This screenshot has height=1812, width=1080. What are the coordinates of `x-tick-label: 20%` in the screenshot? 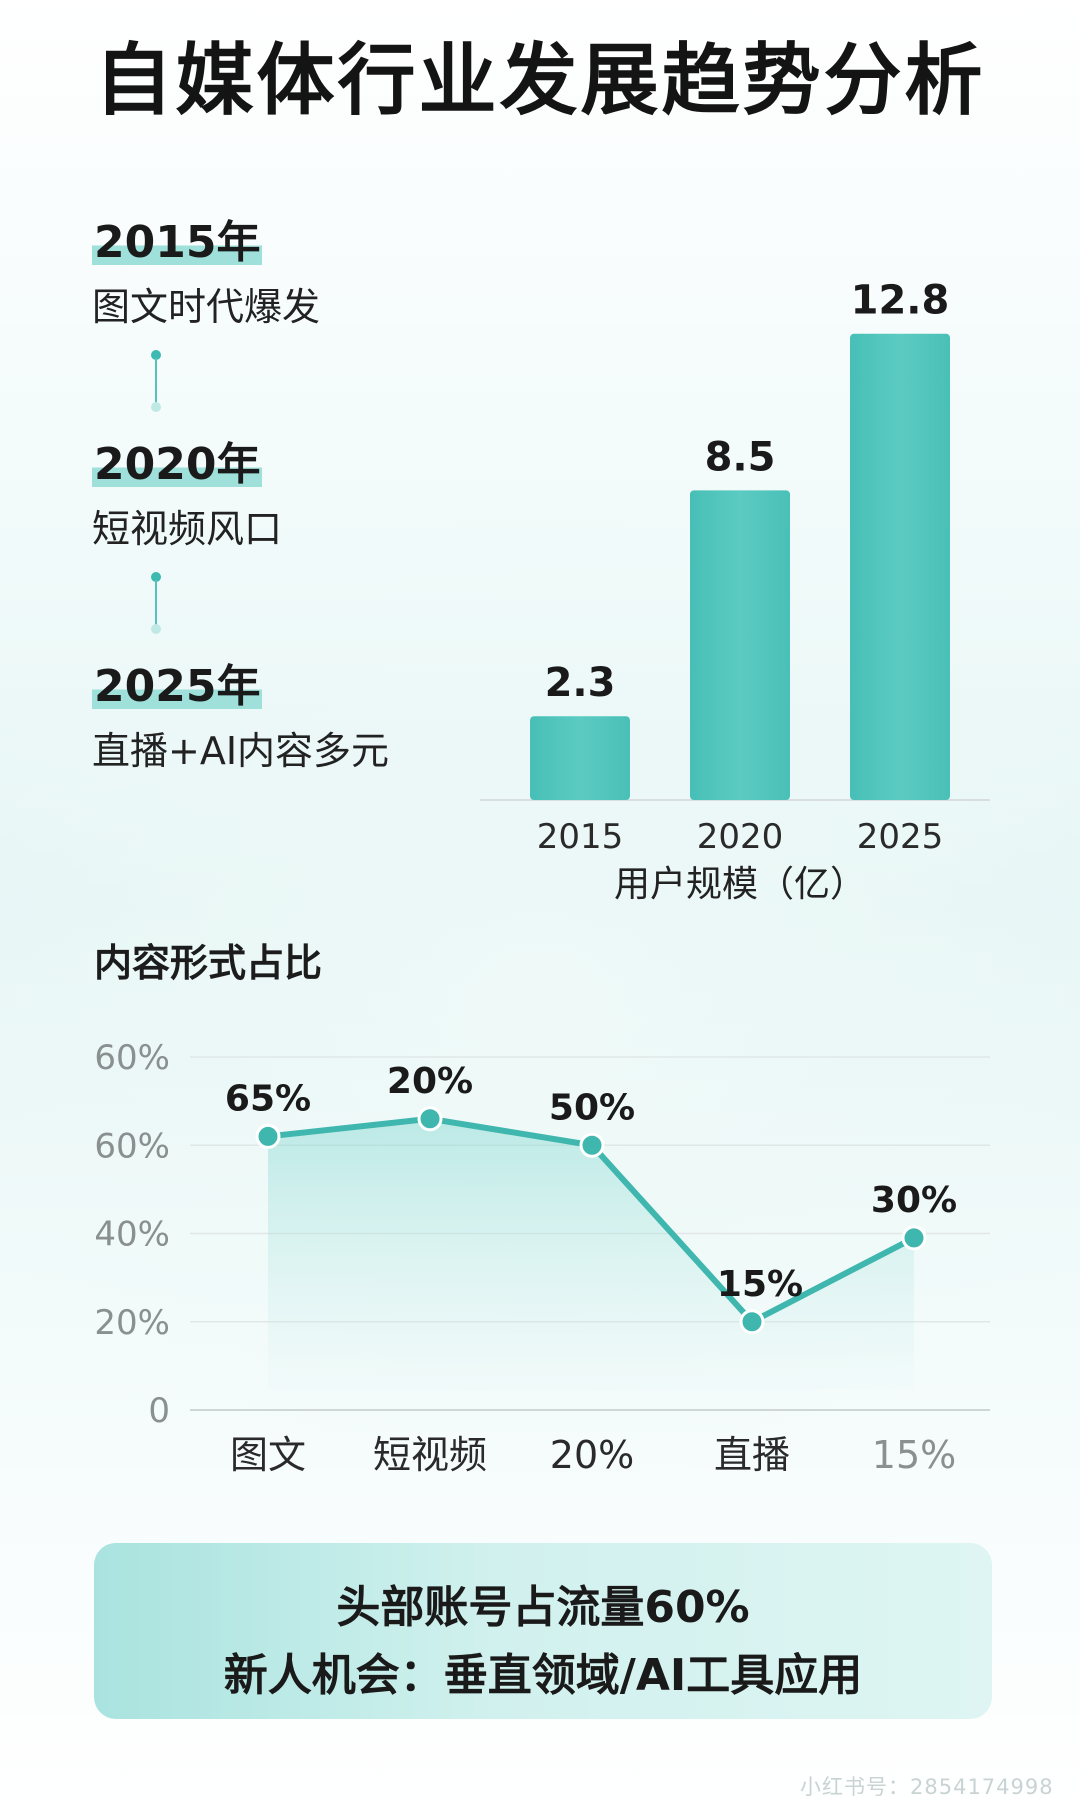 It's located at (592, 1455).